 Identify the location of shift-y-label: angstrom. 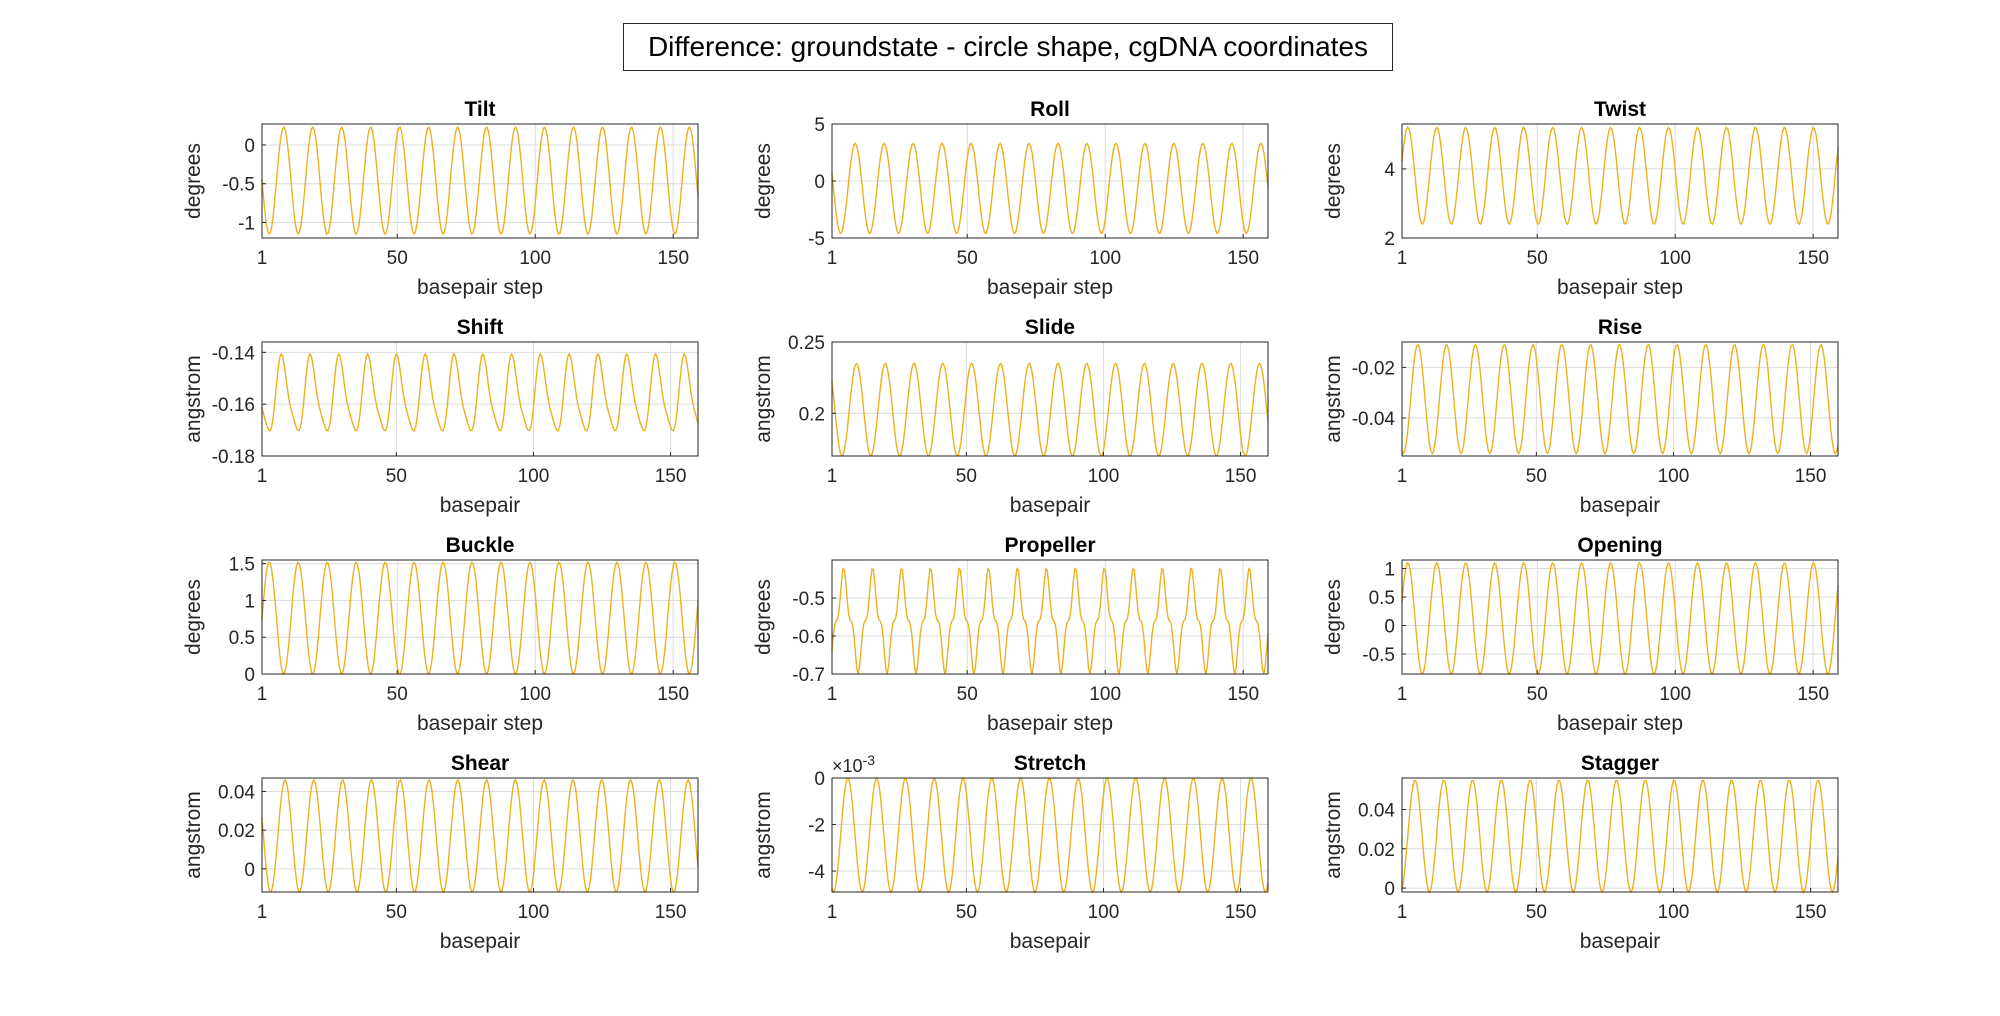
(193, 399).